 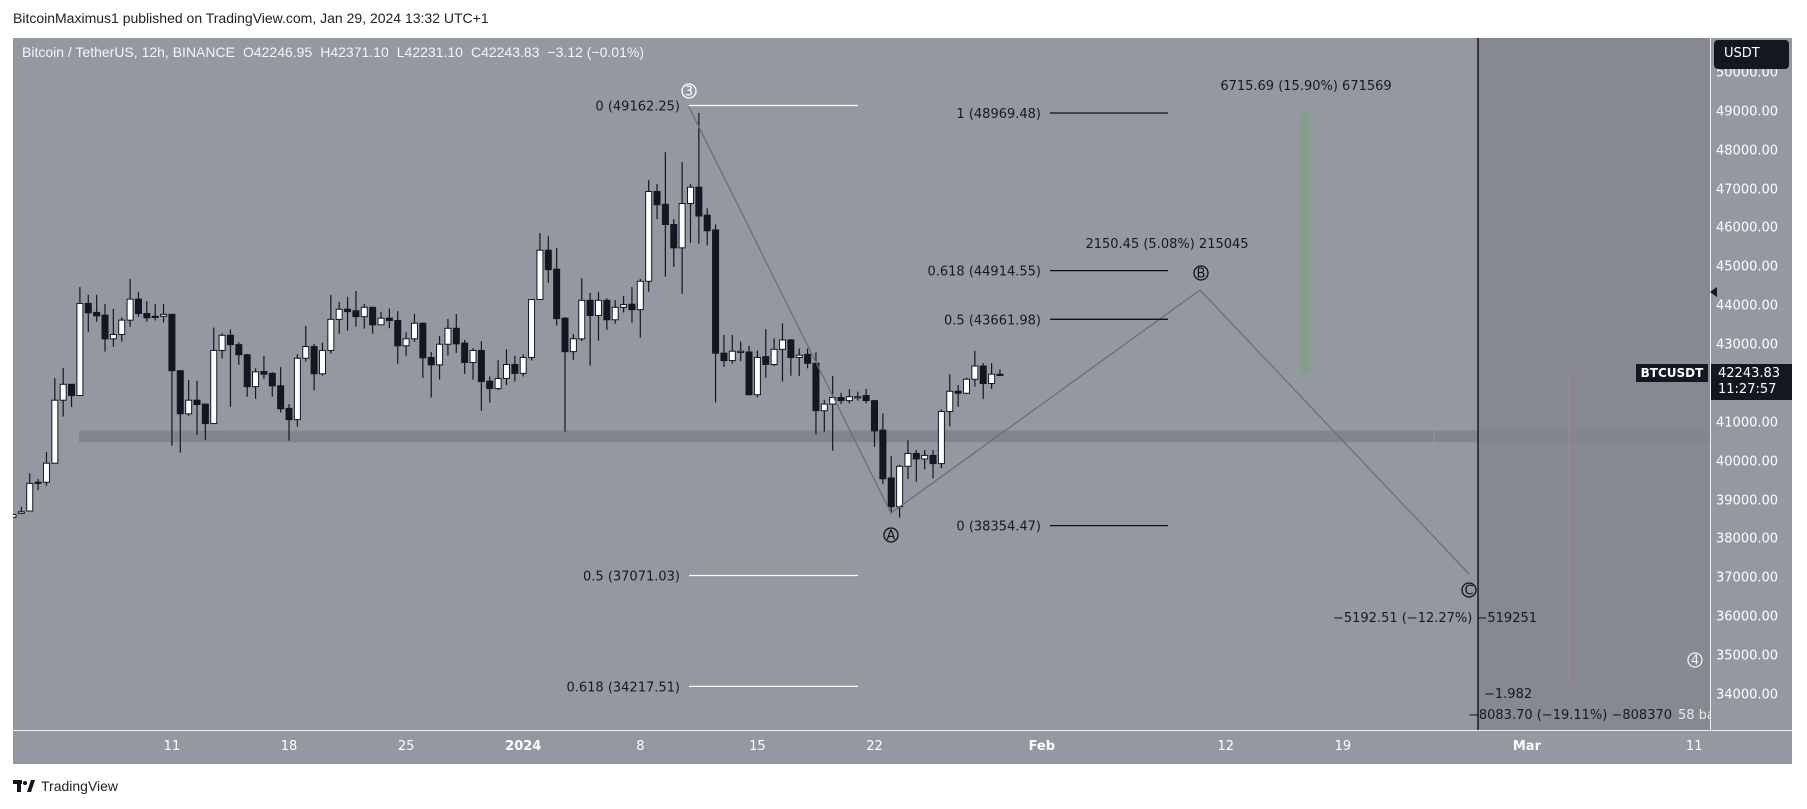 What do you see at coordinates (65, 786) in the screenshot?
I see `footer-brand: TradingView` at bounding box center [65, 786].